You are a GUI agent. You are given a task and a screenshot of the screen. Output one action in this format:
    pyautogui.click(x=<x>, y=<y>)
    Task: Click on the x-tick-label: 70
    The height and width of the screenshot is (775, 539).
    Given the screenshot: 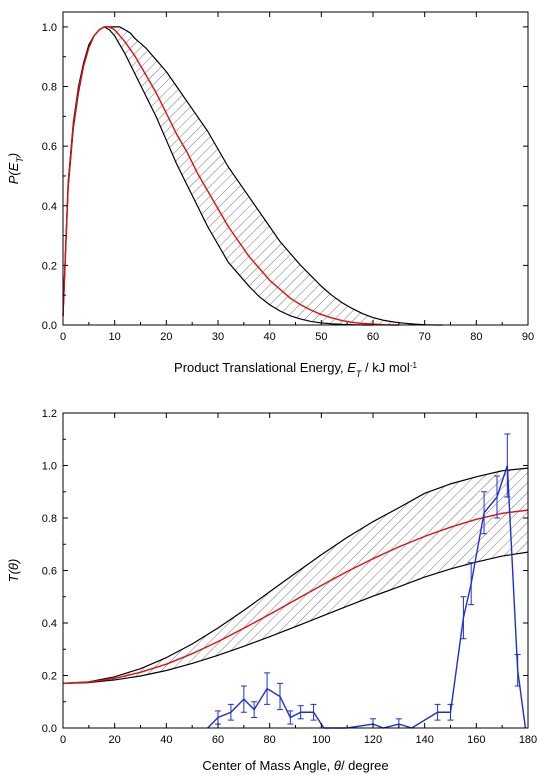 What is the action you would take?
    pyautogui.click(x=425, y=337)
    